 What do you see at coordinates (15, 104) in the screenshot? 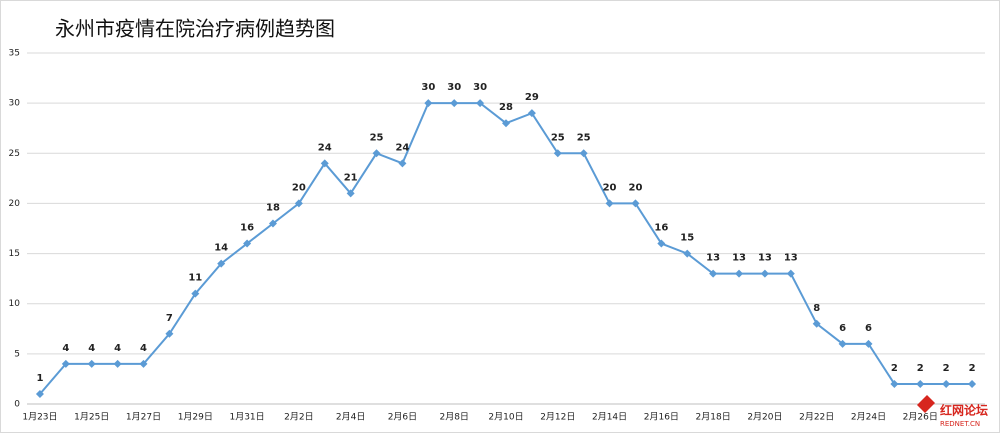
I see `y-tick-label: 30` at bounding box center [15, 104].